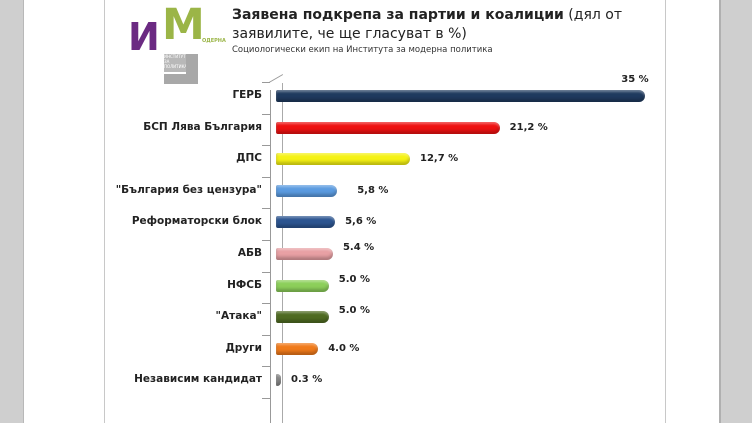 Image resolution: width=752 pixels, height=423 pixels. What do you see at coordinates (249, 158) in the screenshot?
I see `category-label: ДПС` at bounding box center [249, 158].